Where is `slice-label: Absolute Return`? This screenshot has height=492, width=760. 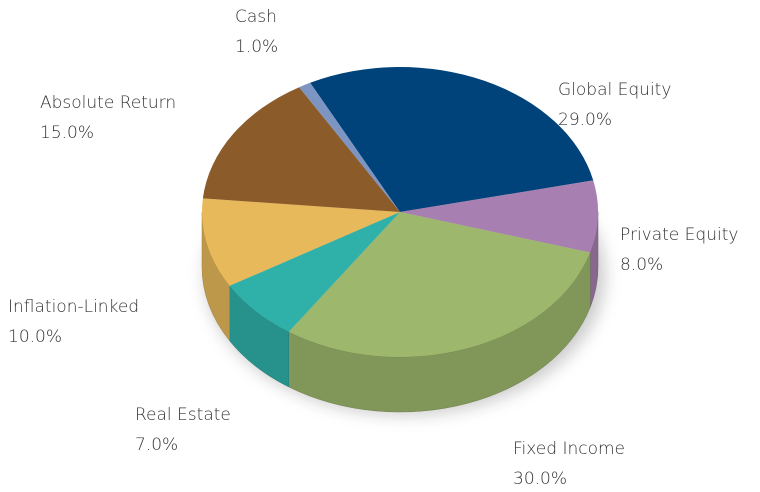
slice-label: Absolute Return is located at coordinates (108, 103).